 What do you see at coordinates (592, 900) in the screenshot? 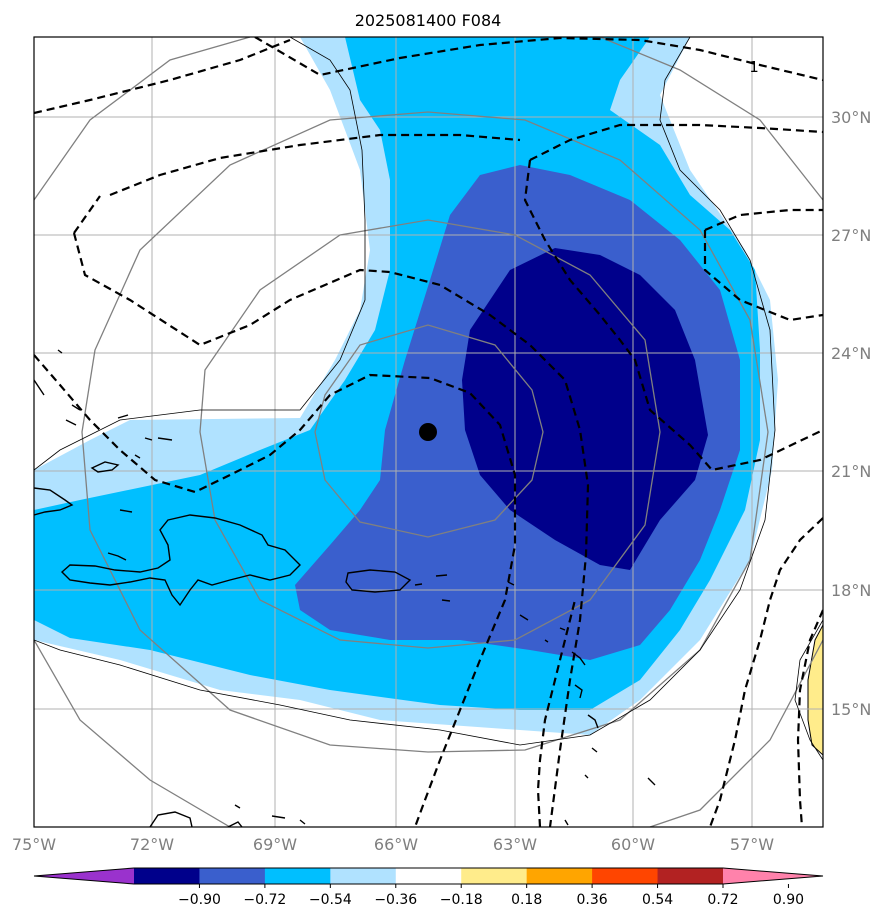
I see `colorbar-tick-label: 0.36` at bounding box center [592, 900].